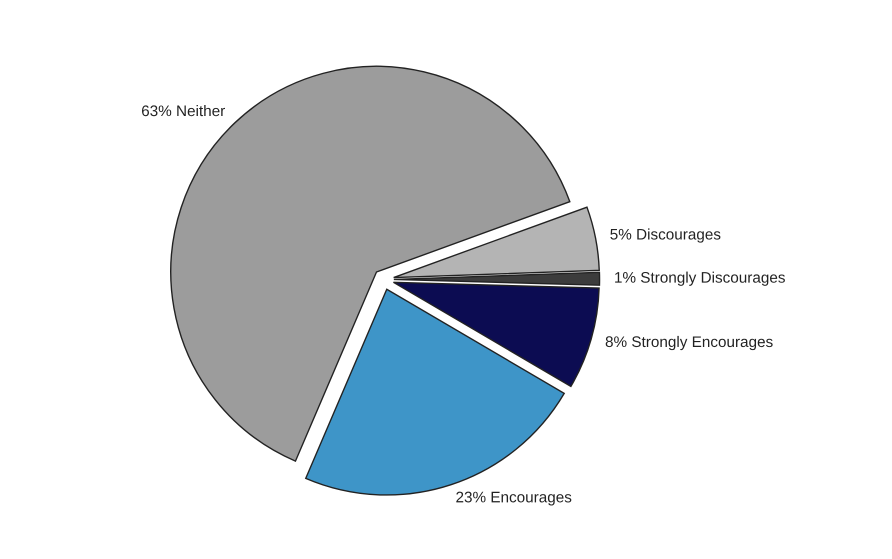  What do you see at coordinates (700, 279) in the screenshot?
I see `slice-label: 1% Strongly Discourages` at bounding box center [700, 279].